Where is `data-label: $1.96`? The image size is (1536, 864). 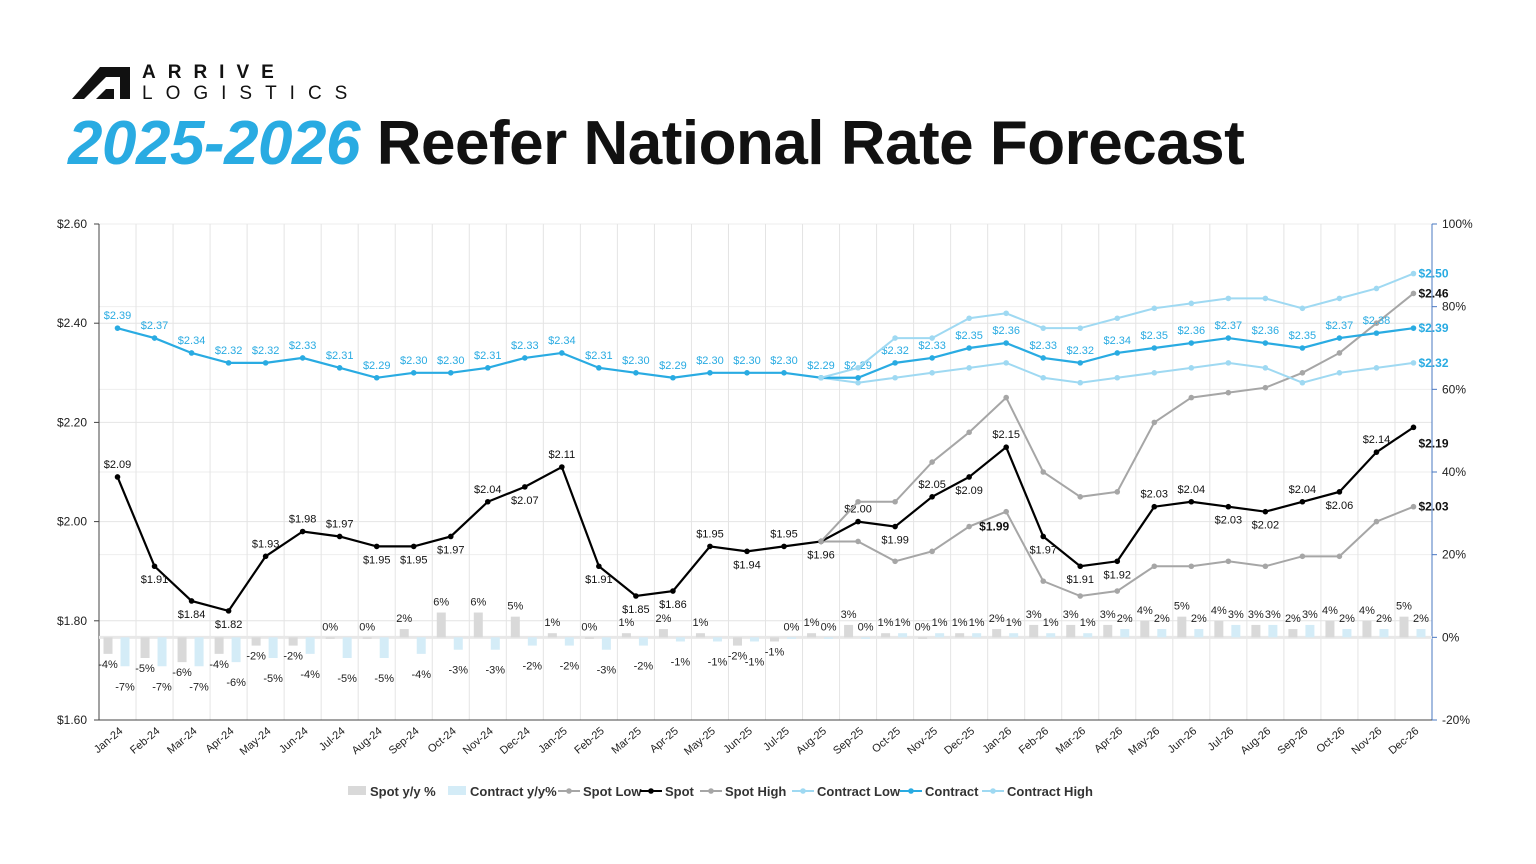 data-label: $1.96 is located at coordinates (821, 555).